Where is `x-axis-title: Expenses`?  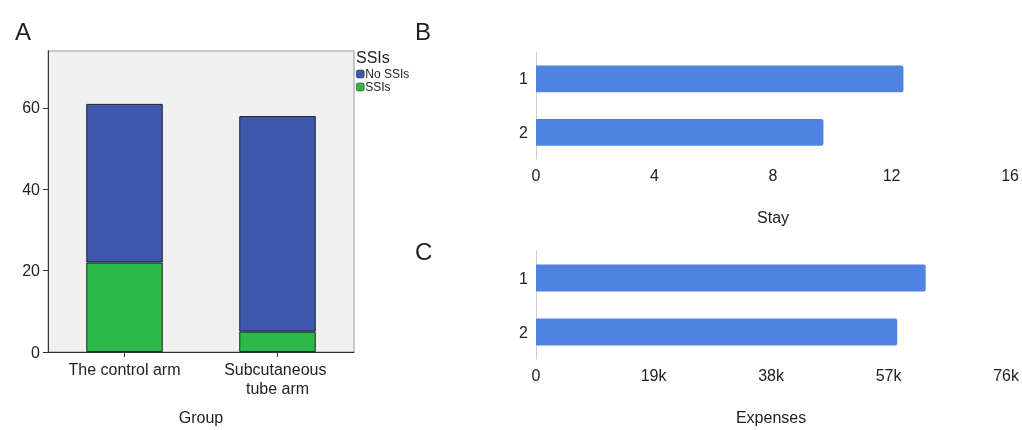 x-axis-title: Expenses is located at coordinates (771, 417).